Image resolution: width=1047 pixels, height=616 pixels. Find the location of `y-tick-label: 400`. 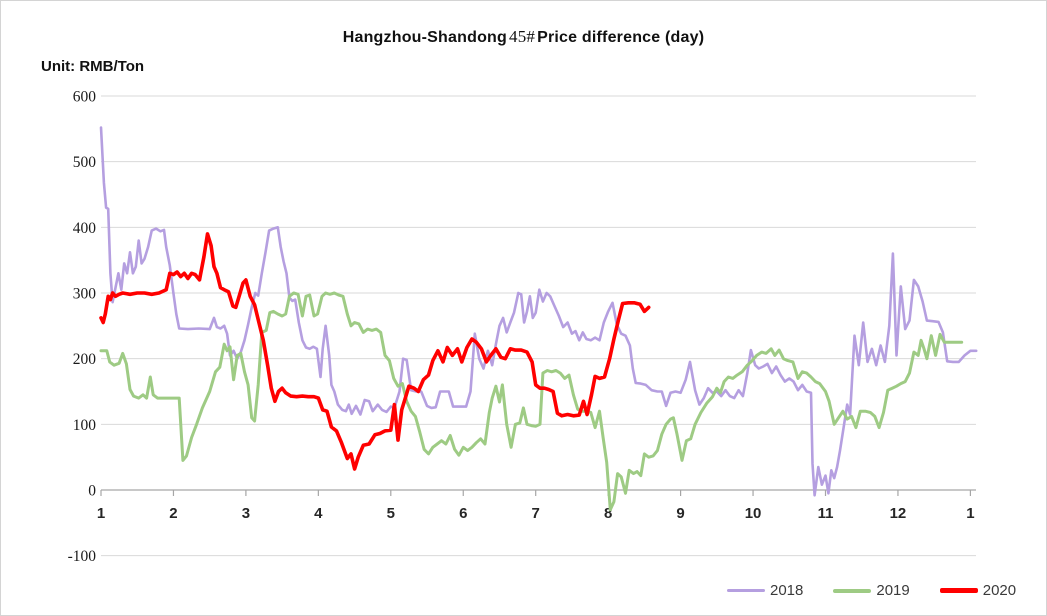

y-tick-label: 400 is located at coordinates (85, 228).